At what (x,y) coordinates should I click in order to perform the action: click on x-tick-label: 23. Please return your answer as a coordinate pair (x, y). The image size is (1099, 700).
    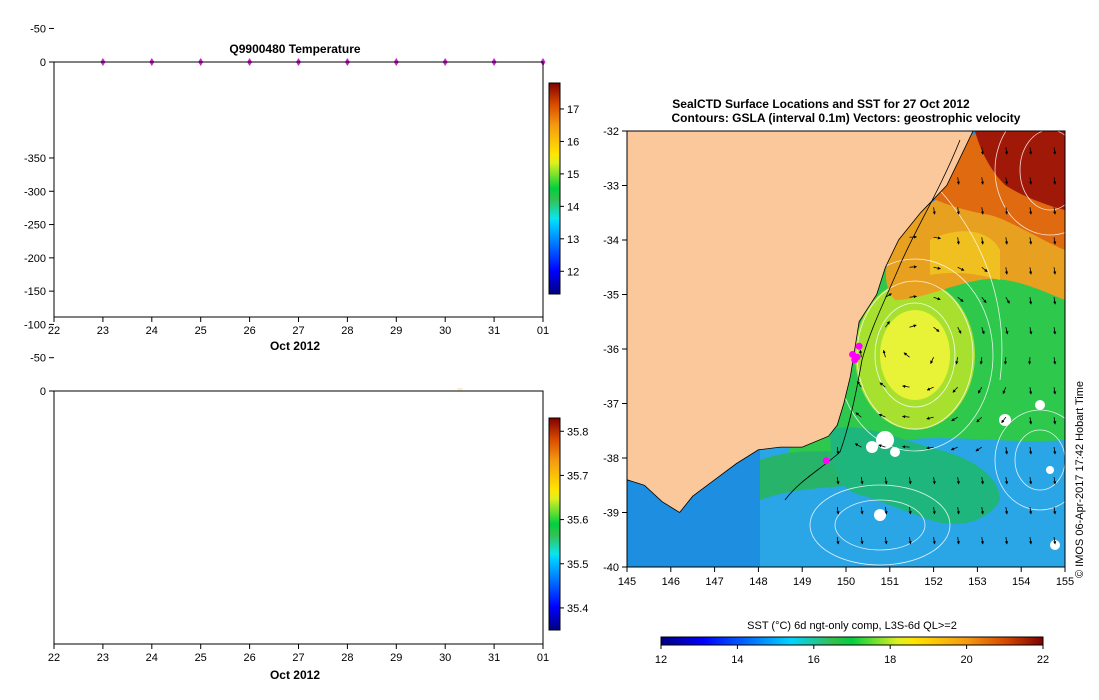
    Looking at the image, I should click on (103, 658).